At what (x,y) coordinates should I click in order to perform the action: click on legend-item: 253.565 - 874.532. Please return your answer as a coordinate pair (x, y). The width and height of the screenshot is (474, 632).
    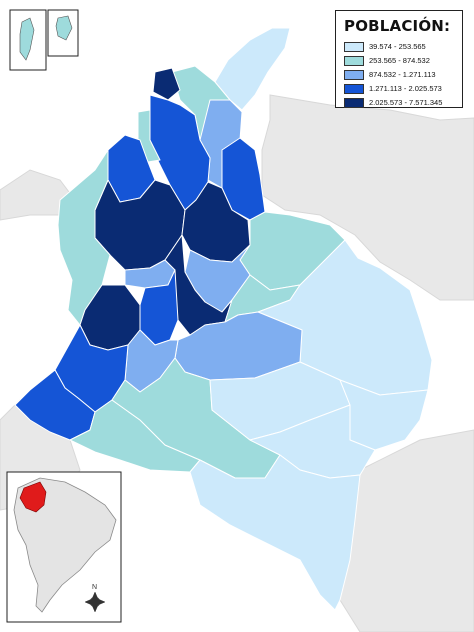
    Looking at the image, I should click on (400, 60).